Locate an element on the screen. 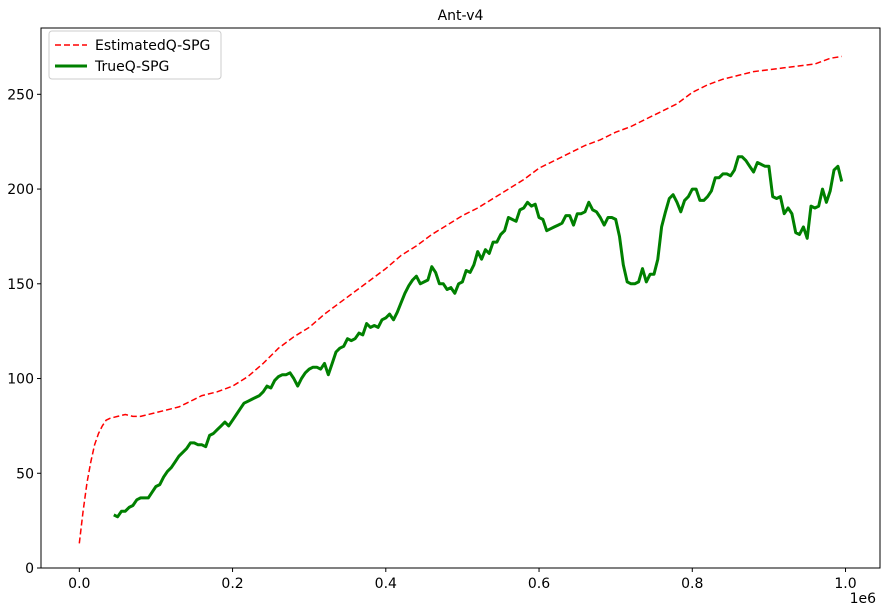  x-tick-label: 0.2 is located at coordinates (232, 584).